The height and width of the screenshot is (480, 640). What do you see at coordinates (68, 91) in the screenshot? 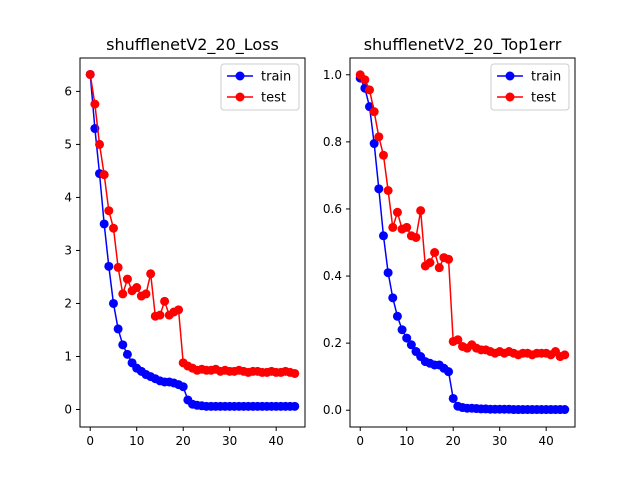
I see `y-tick-label: 6` at bounding box center [68, 91].